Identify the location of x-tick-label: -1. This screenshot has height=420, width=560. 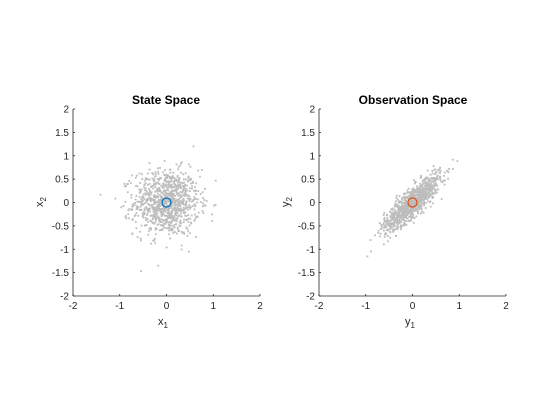
(365, 306).